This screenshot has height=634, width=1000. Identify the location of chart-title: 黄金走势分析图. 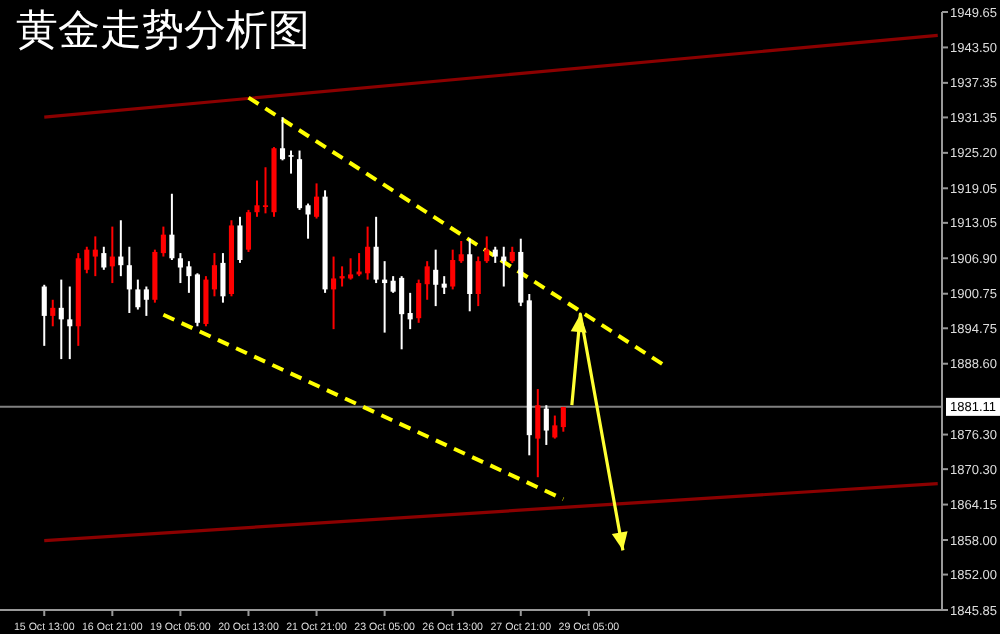
(163, 30).